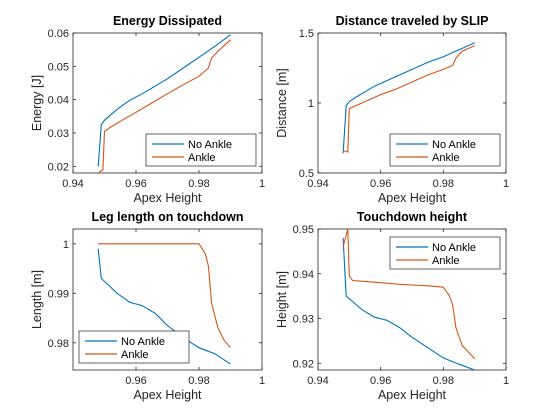 This screenshot has height=420, width=560. What do you see at coordinates (167, 21) in the screenshot?
I see `chart-title: Energy Dissipated` at bounding box center [167, 21].